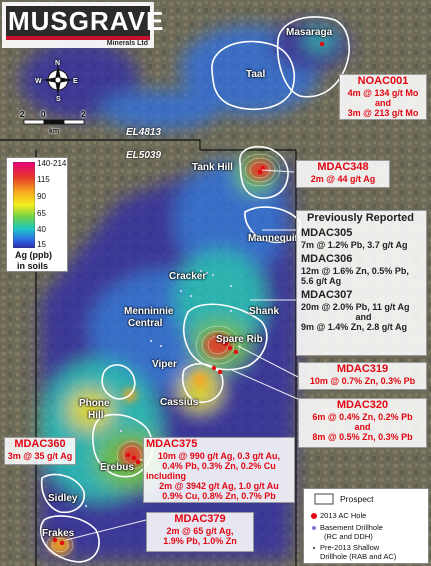 This screenshot has width=431, height=566. I want to click on callout-line: 10m @ 0.7% Zn, 0.3% Pb, so click(362, 381).